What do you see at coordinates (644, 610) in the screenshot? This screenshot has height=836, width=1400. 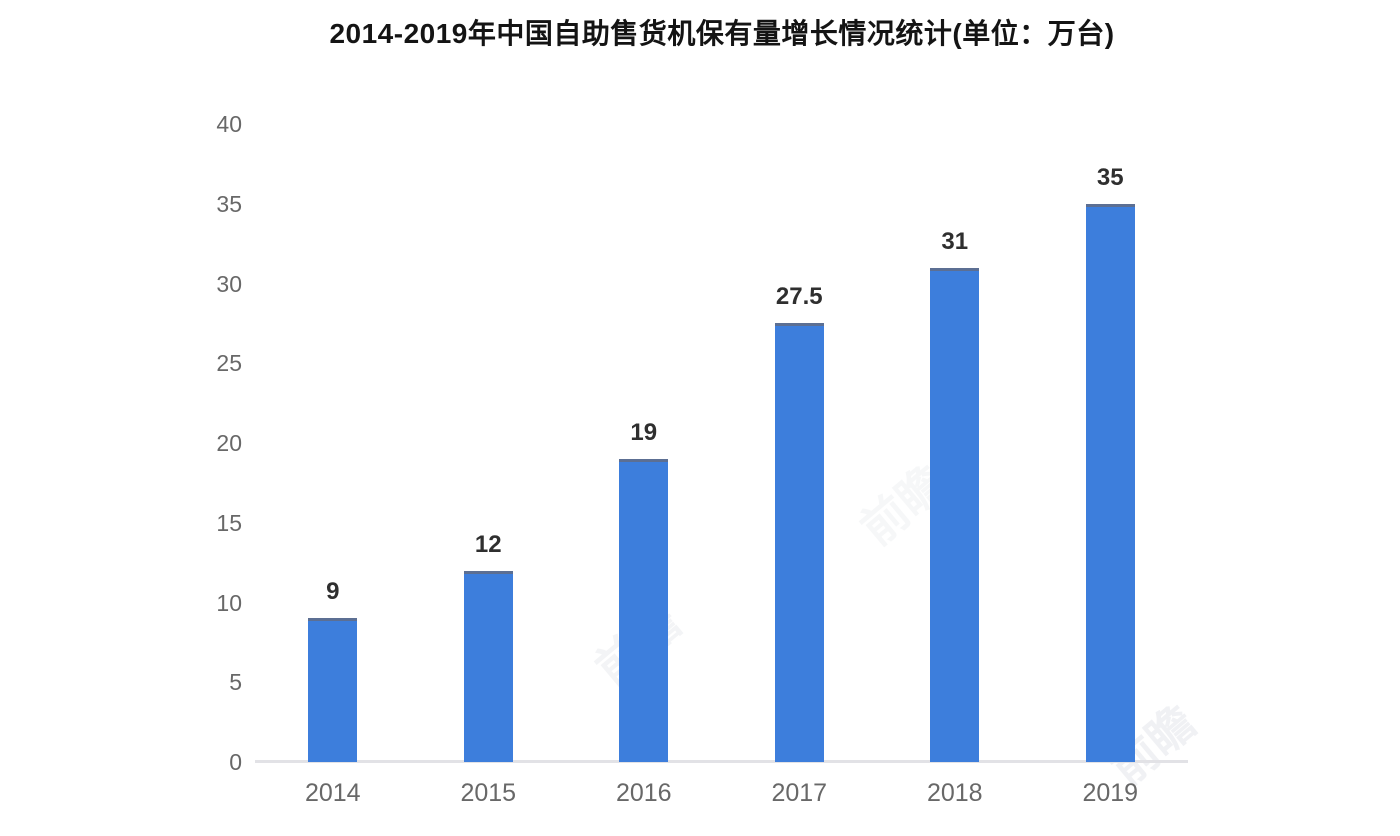 I see `bar-2016` at bounding box center [644, 610].